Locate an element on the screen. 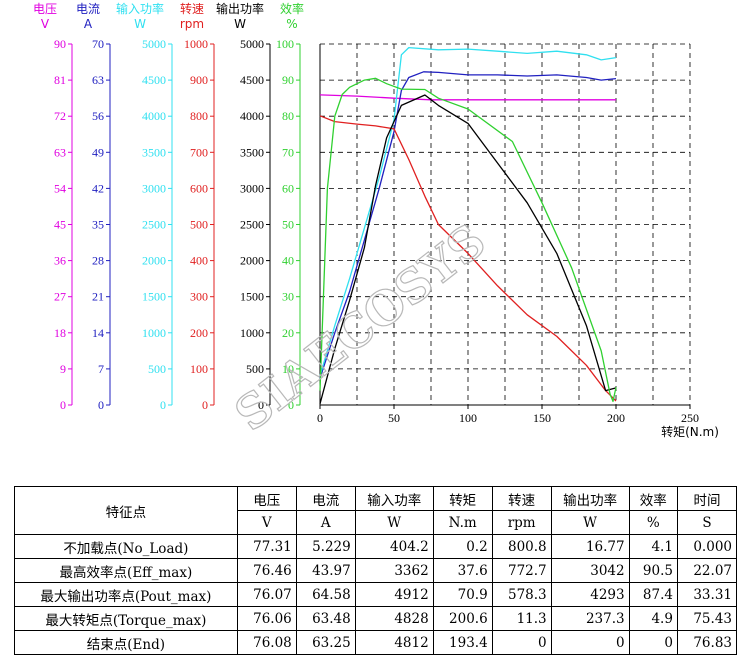 This screenshot has width=750, height=660. y-tick-label: 1500 is located at coordinates (252, 297).